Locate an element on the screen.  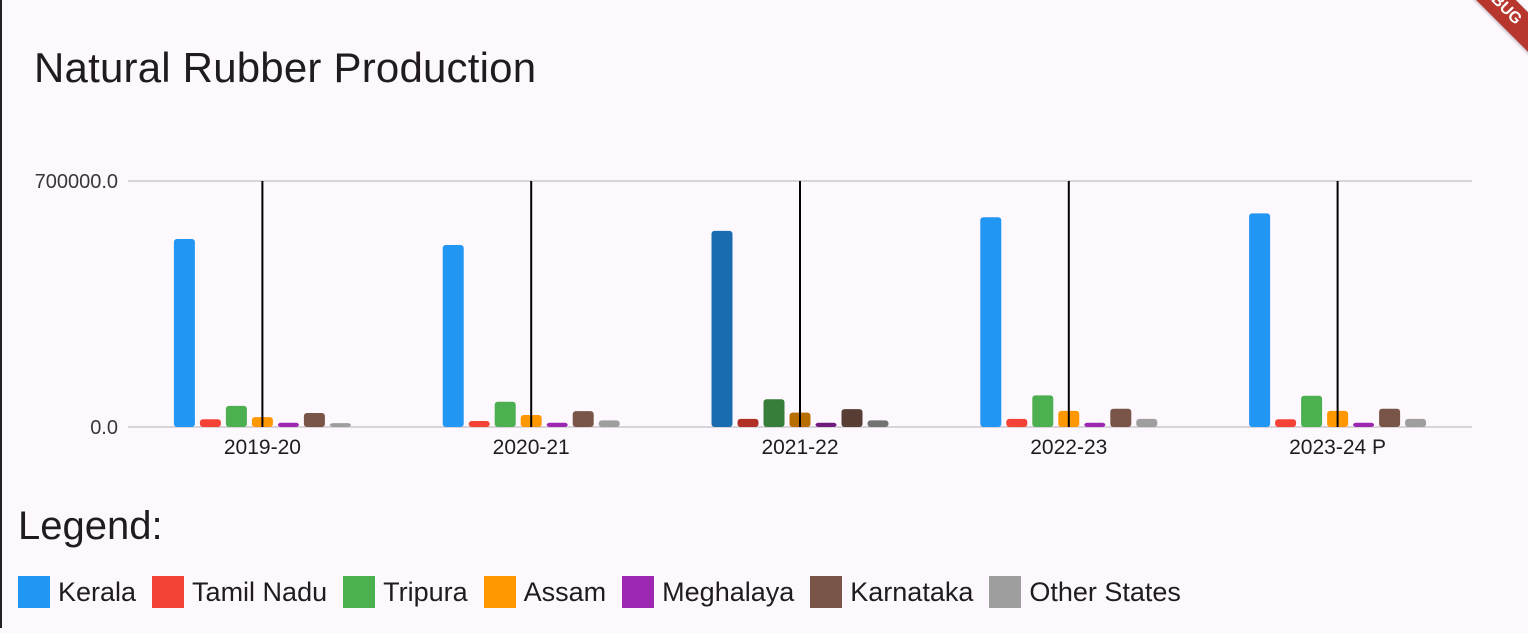
legend-item: Other States is located at coordinates (1085, 592).